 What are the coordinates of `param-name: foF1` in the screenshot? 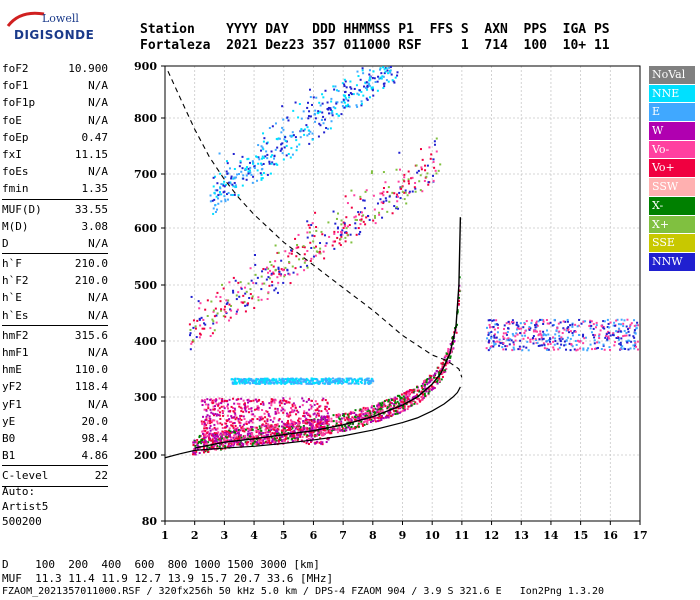 It's located at (15, 86).